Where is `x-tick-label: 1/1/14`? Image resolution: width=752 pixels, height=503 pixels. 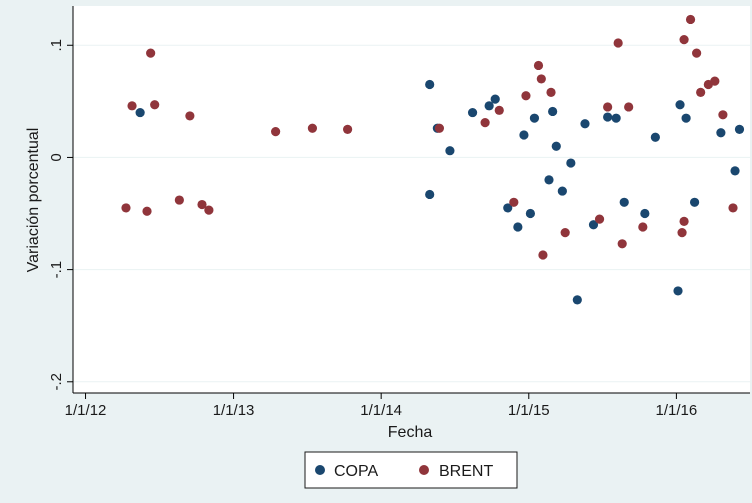 x-tick-label: 1/1/14 is located at coordinates (381, 410).